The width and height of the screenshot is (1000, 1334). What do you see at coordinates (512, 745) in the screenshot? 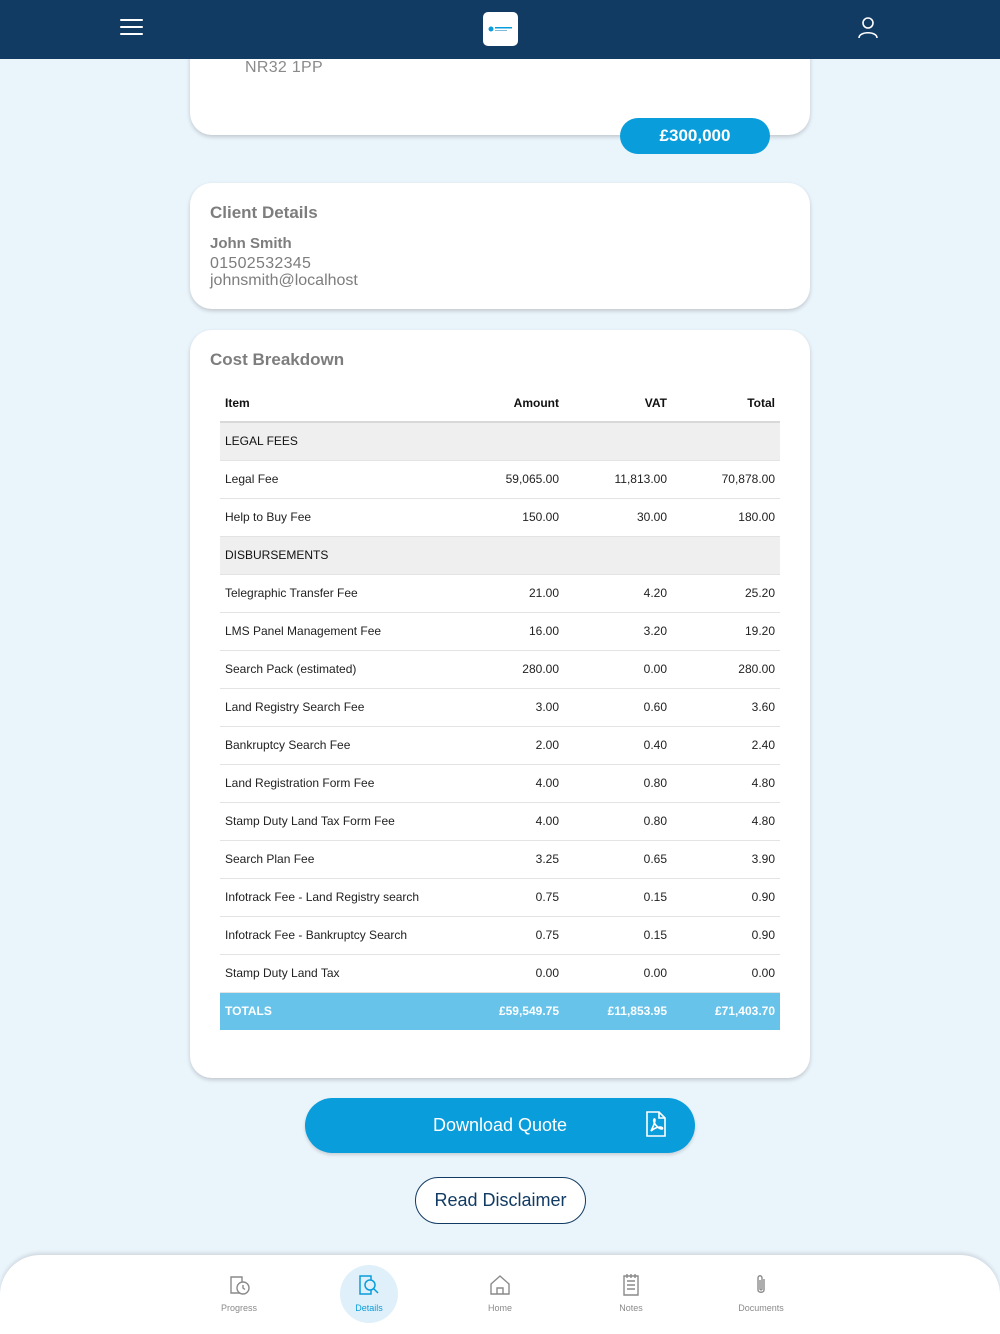
I see `cell-amount: 2.00` at bounding box center [512, 745].